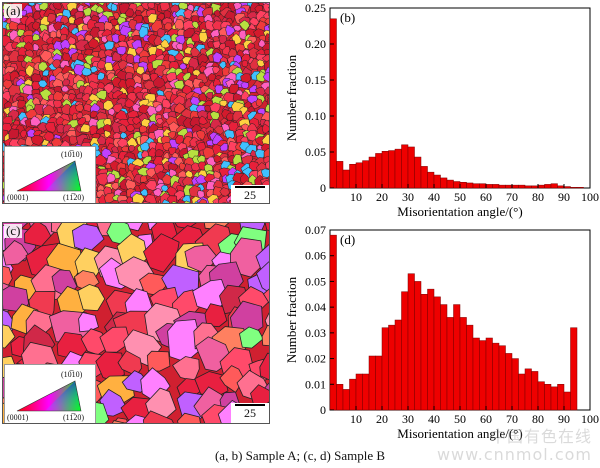  I want to click on ytick-label-b-3: 0.15, so click(315, 80).